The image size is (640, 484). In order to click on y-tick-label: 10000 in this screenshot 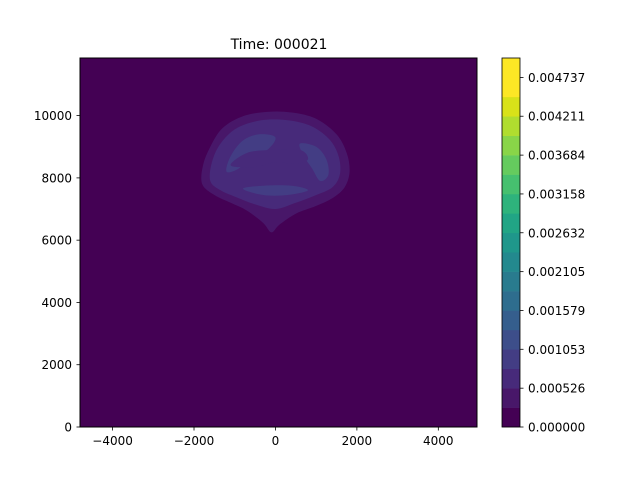, I will do `click(53, 116)`.